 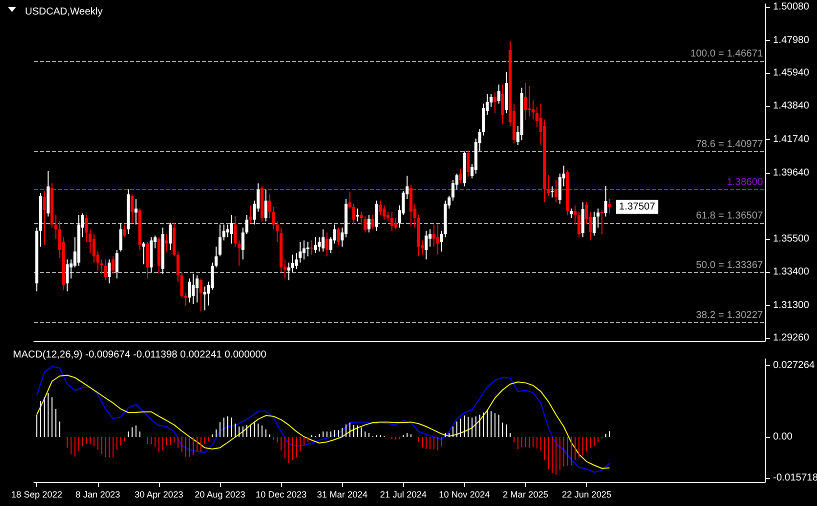 What do you see at coordinates (281, 495) in the screenshot?
I see `x-tick-label: 10 Dec 2023` at bounding box center [281, 495].